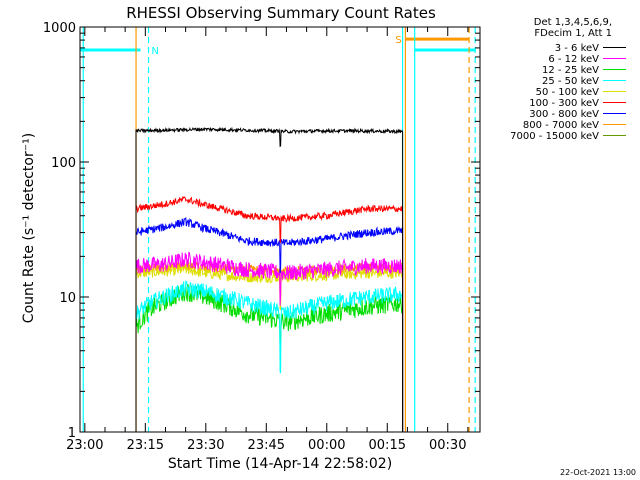 This screenshot has width=640, height=480. I want to click on legend-entry-label: 25 - 50 keV, so click(570, 81).